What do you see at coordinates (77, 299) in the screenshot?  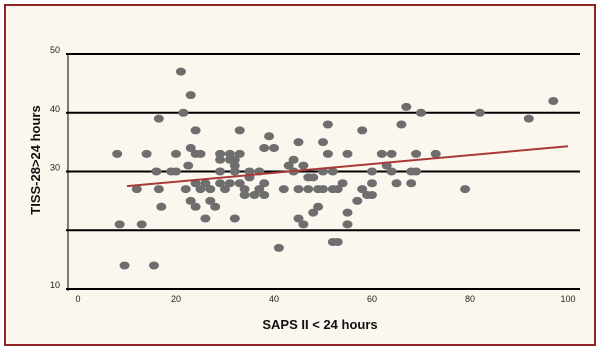 I see `x-tick-label-0: 0` at bounding box center [77, 299].